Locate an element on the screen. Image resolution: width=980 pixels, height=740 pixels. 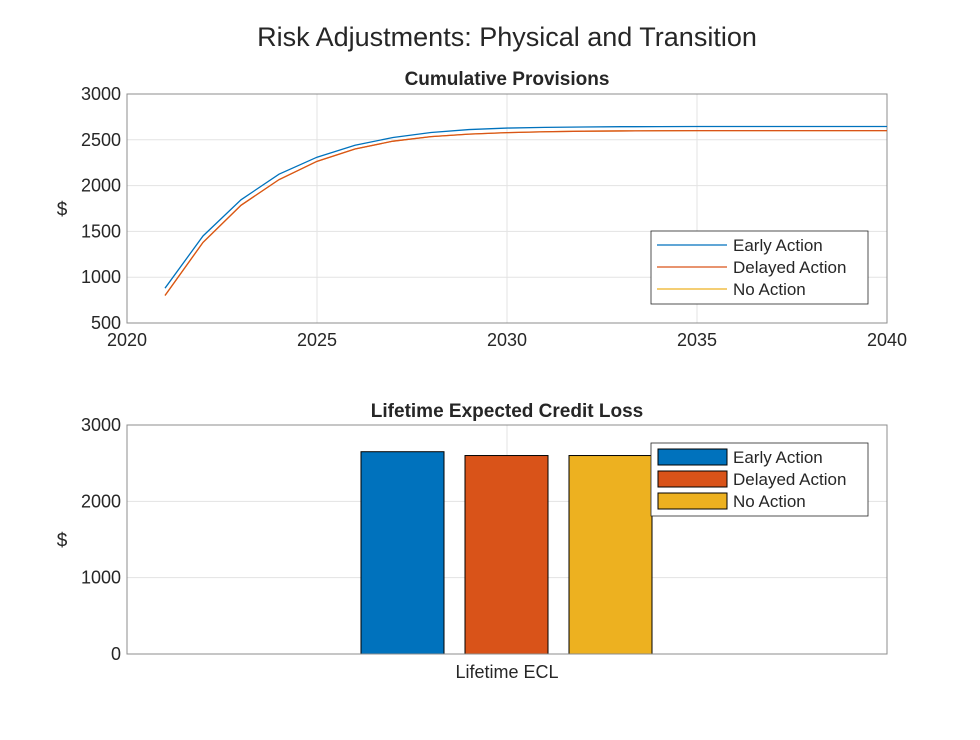
x-tick-label: 2030 is located at coordinates (507, 340).